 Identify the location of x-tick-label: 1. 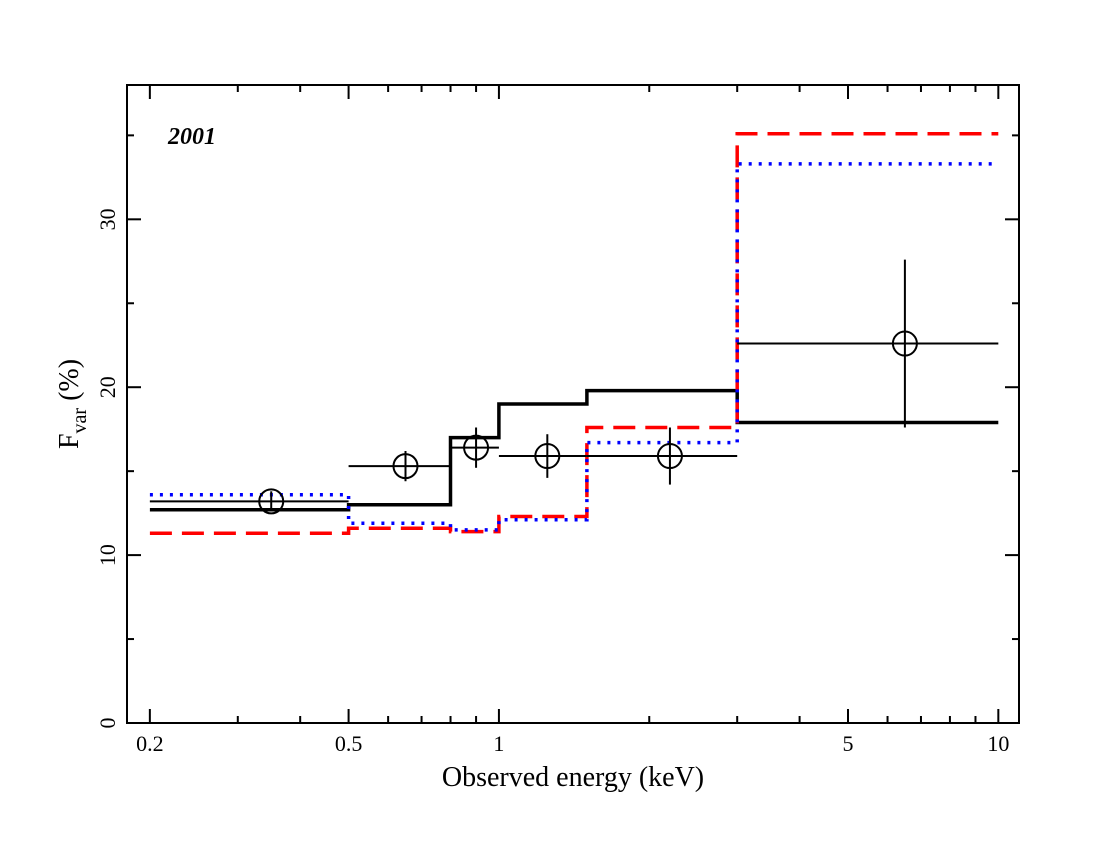
(498, 743).